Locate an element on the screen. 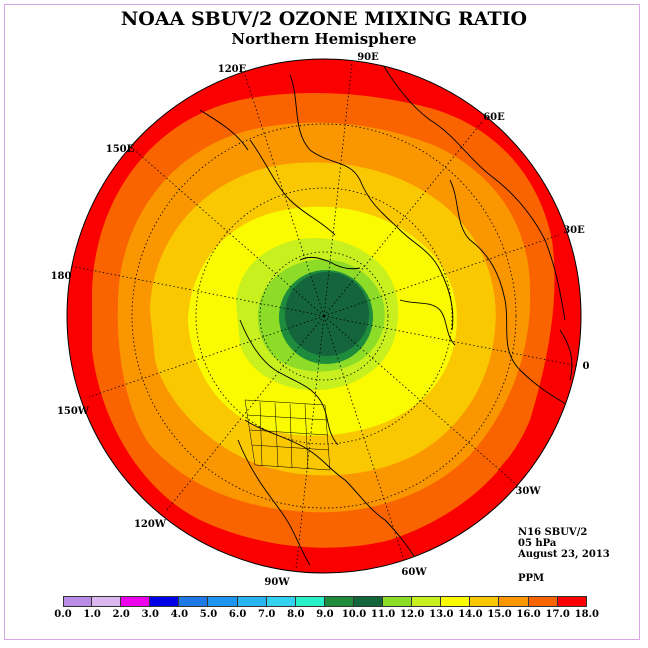 This screenshot has height=648, width=648. contour-red-blob-south is located at coordinates (350, 562).